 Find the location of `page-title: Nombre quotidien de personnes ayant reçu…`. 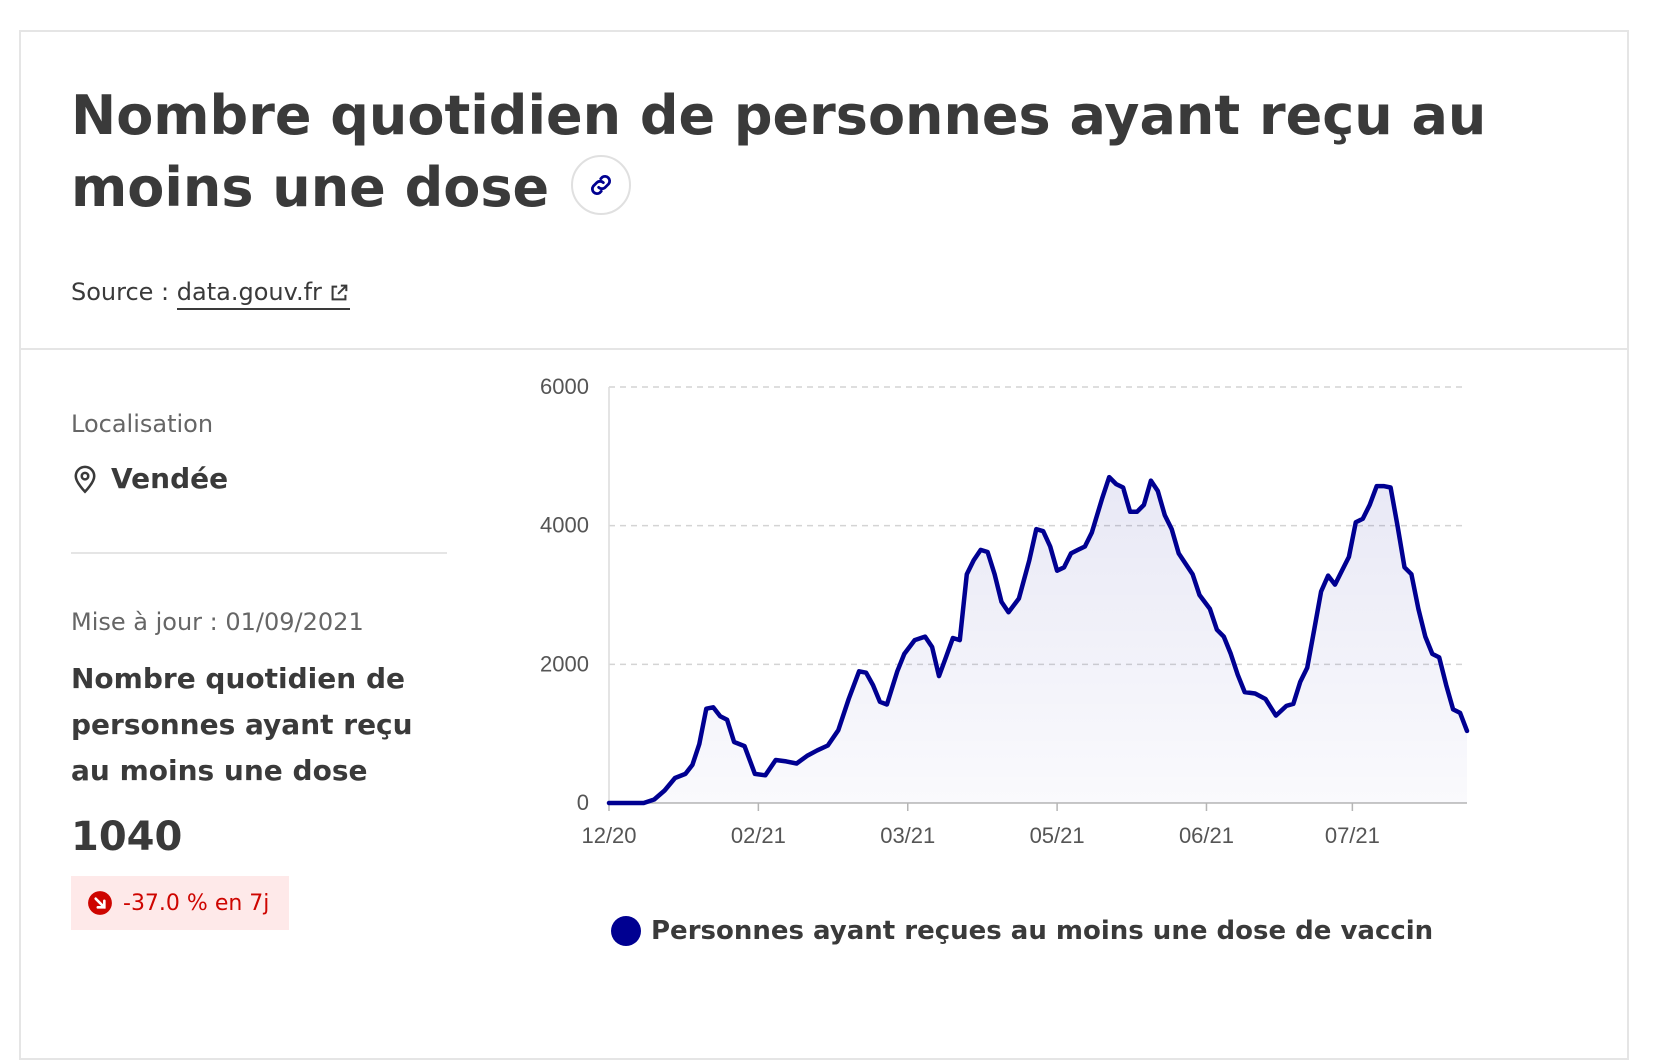

page-title: Nombre quotidien de personnes ayant reçu… is located at coordinates (811, 152).